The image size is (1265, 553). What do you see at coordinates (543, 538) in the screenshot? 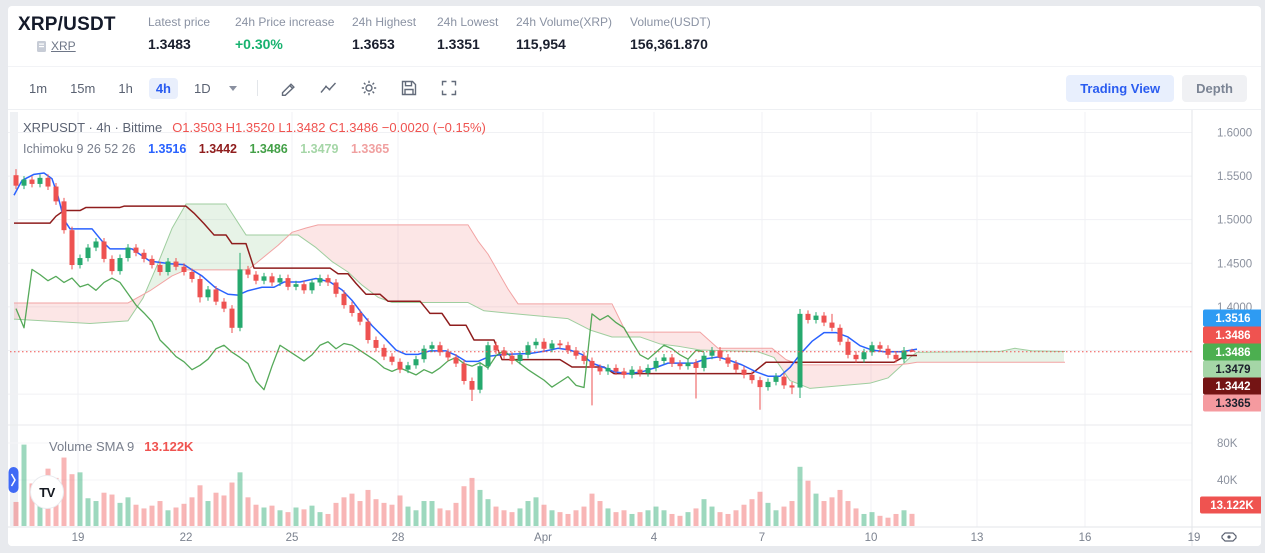
I see `svg-text: Apr` at bounding box center [543, 538].